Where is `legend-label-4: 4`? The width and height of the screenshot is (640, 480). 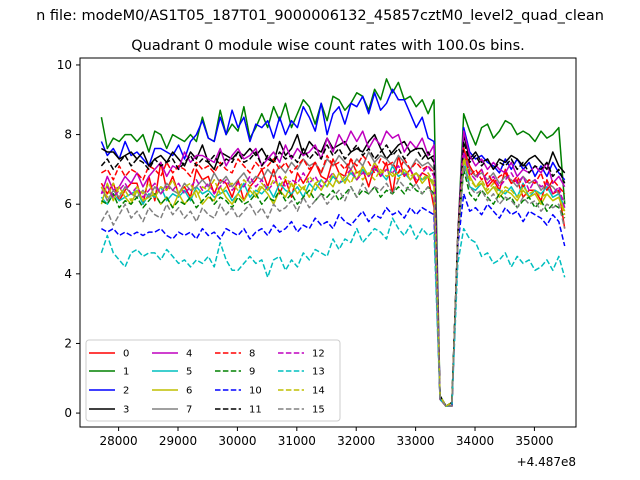 legend-label-4: 4 is located at coordinates (189, 354).